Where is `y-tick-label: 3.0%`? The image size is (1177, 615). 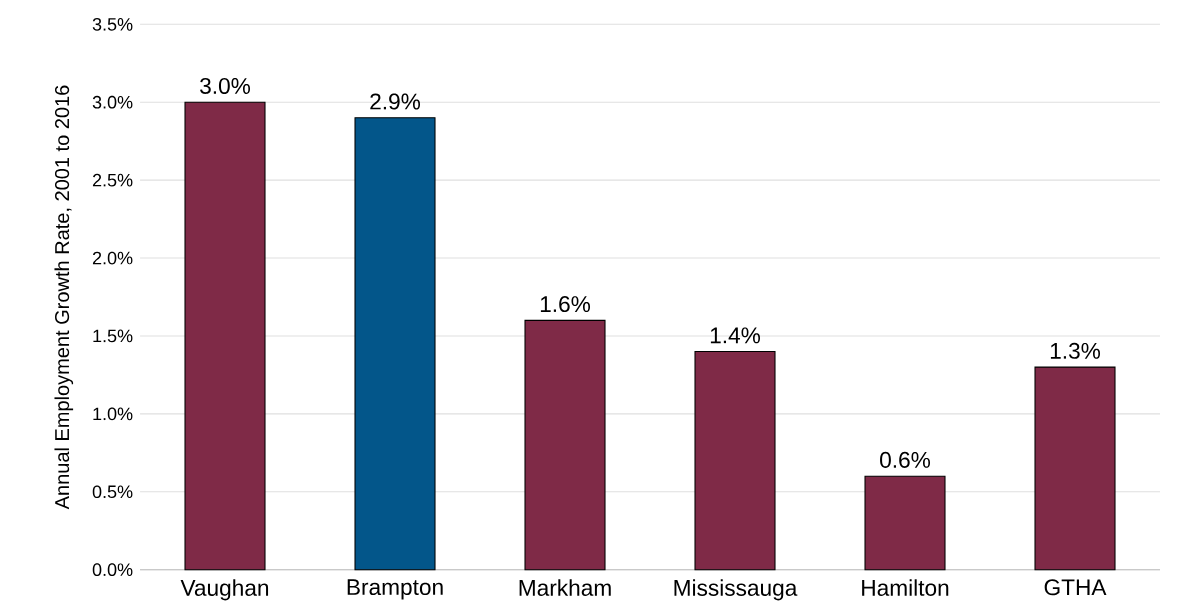
y-tick-label: 3.0% is located at coordinates (112, 102).